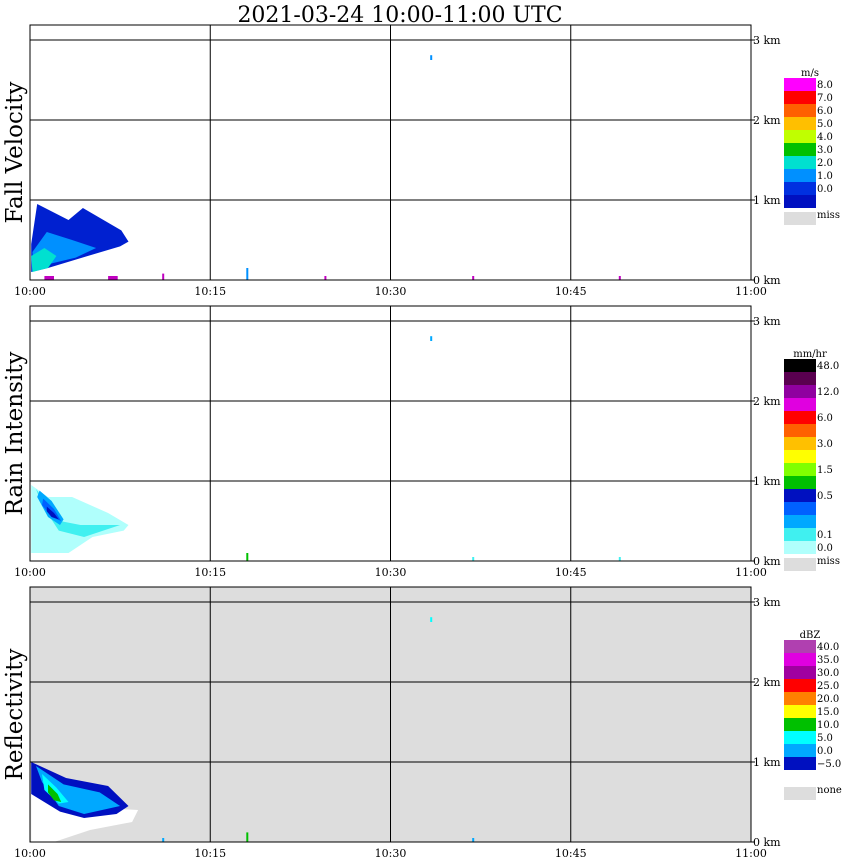 This screenshot has width=850, height=868. I want to click on legend-label: 15.0, so click(828, 712).